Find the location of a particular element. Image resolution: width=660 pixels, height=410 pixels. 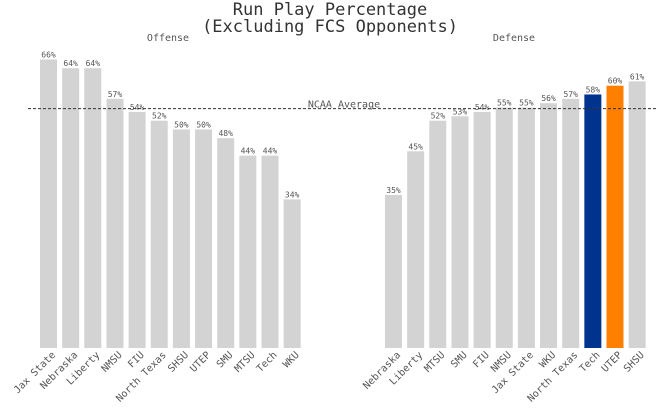

offense-value-label-shsu: 50% is located at coordinates (181, 124).